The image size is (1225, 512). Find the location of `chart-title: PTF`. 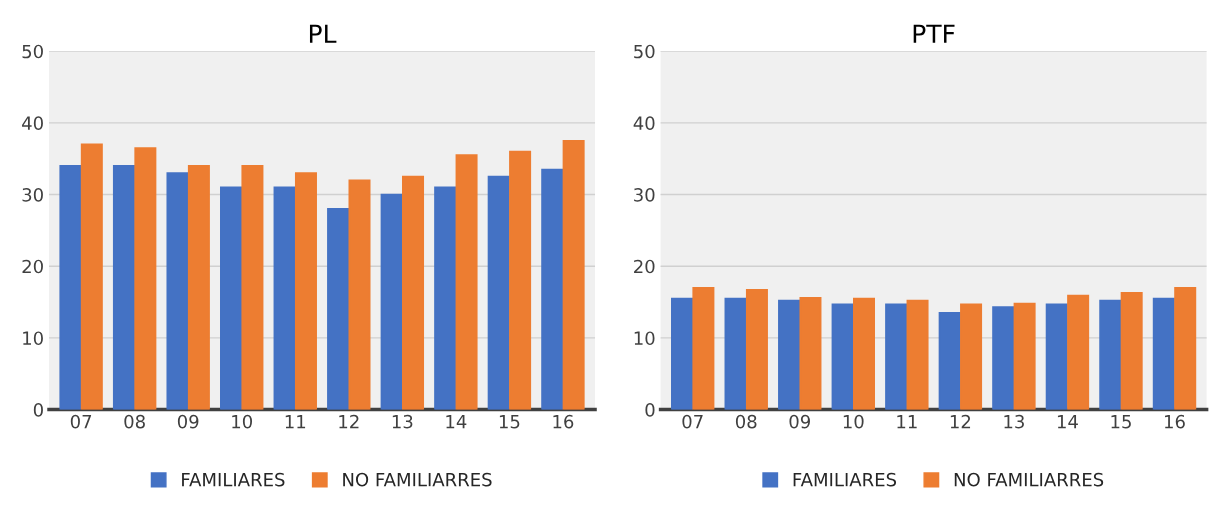

chart-title: PTF is located at coordinates (934, 33).